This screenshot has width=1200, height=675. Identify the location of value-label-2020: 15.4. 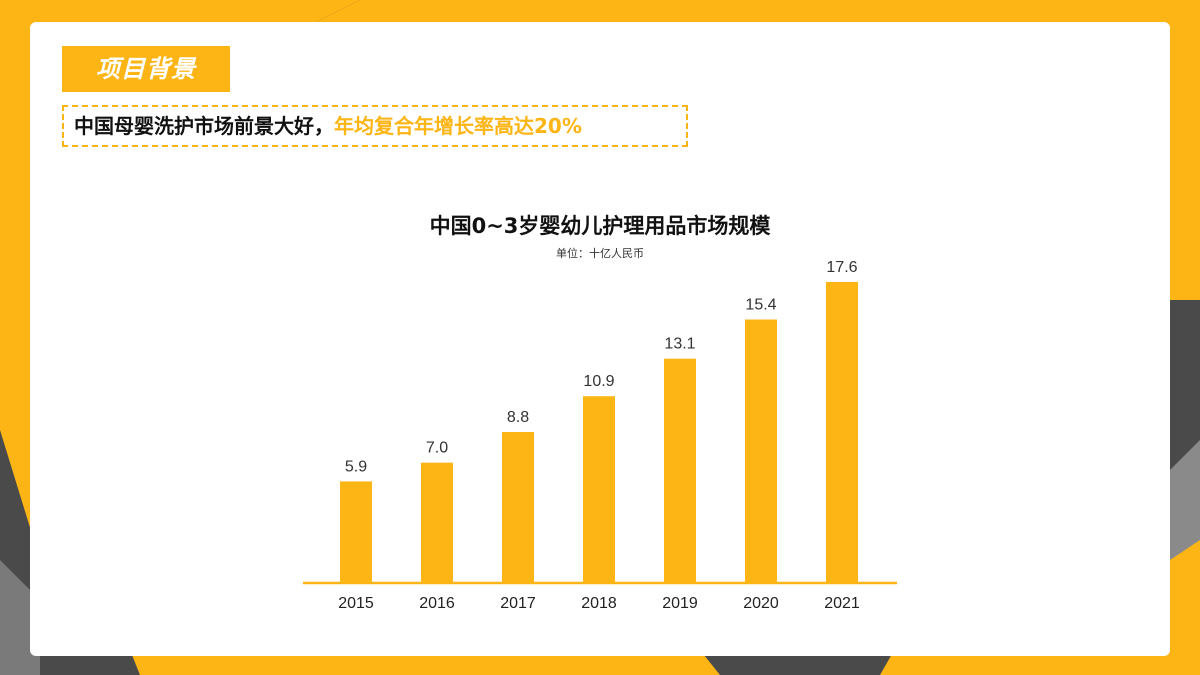
(760, 305).